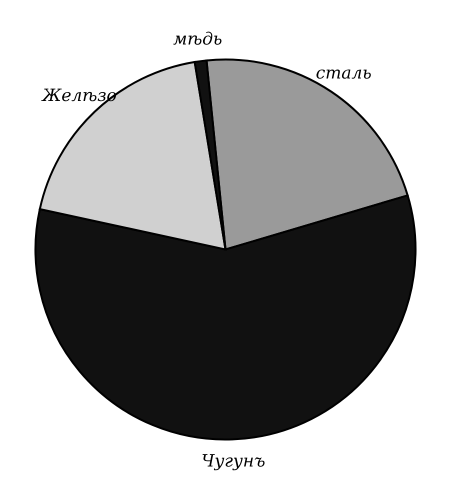  Describe the element at coordinates (79, 96) in the screenshot. I see `slice-label: Желѣзо` at that location.